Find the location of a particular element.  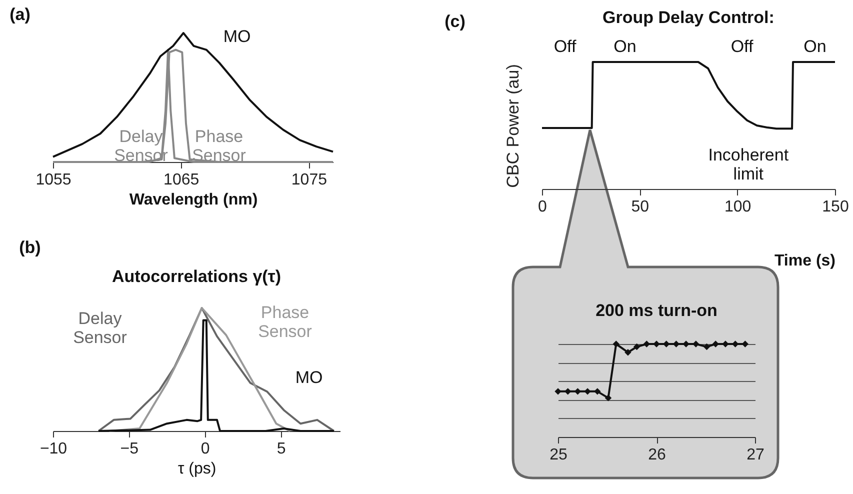

x-axis-title: τ (ps) is located at coordinates (197, 469).